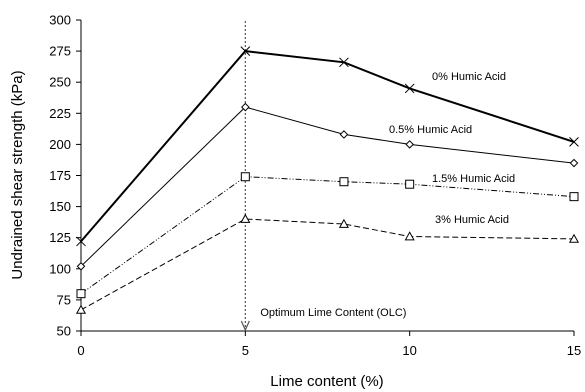  I want to click on x-ticks: 0 5 10 15, so click(329, 344).